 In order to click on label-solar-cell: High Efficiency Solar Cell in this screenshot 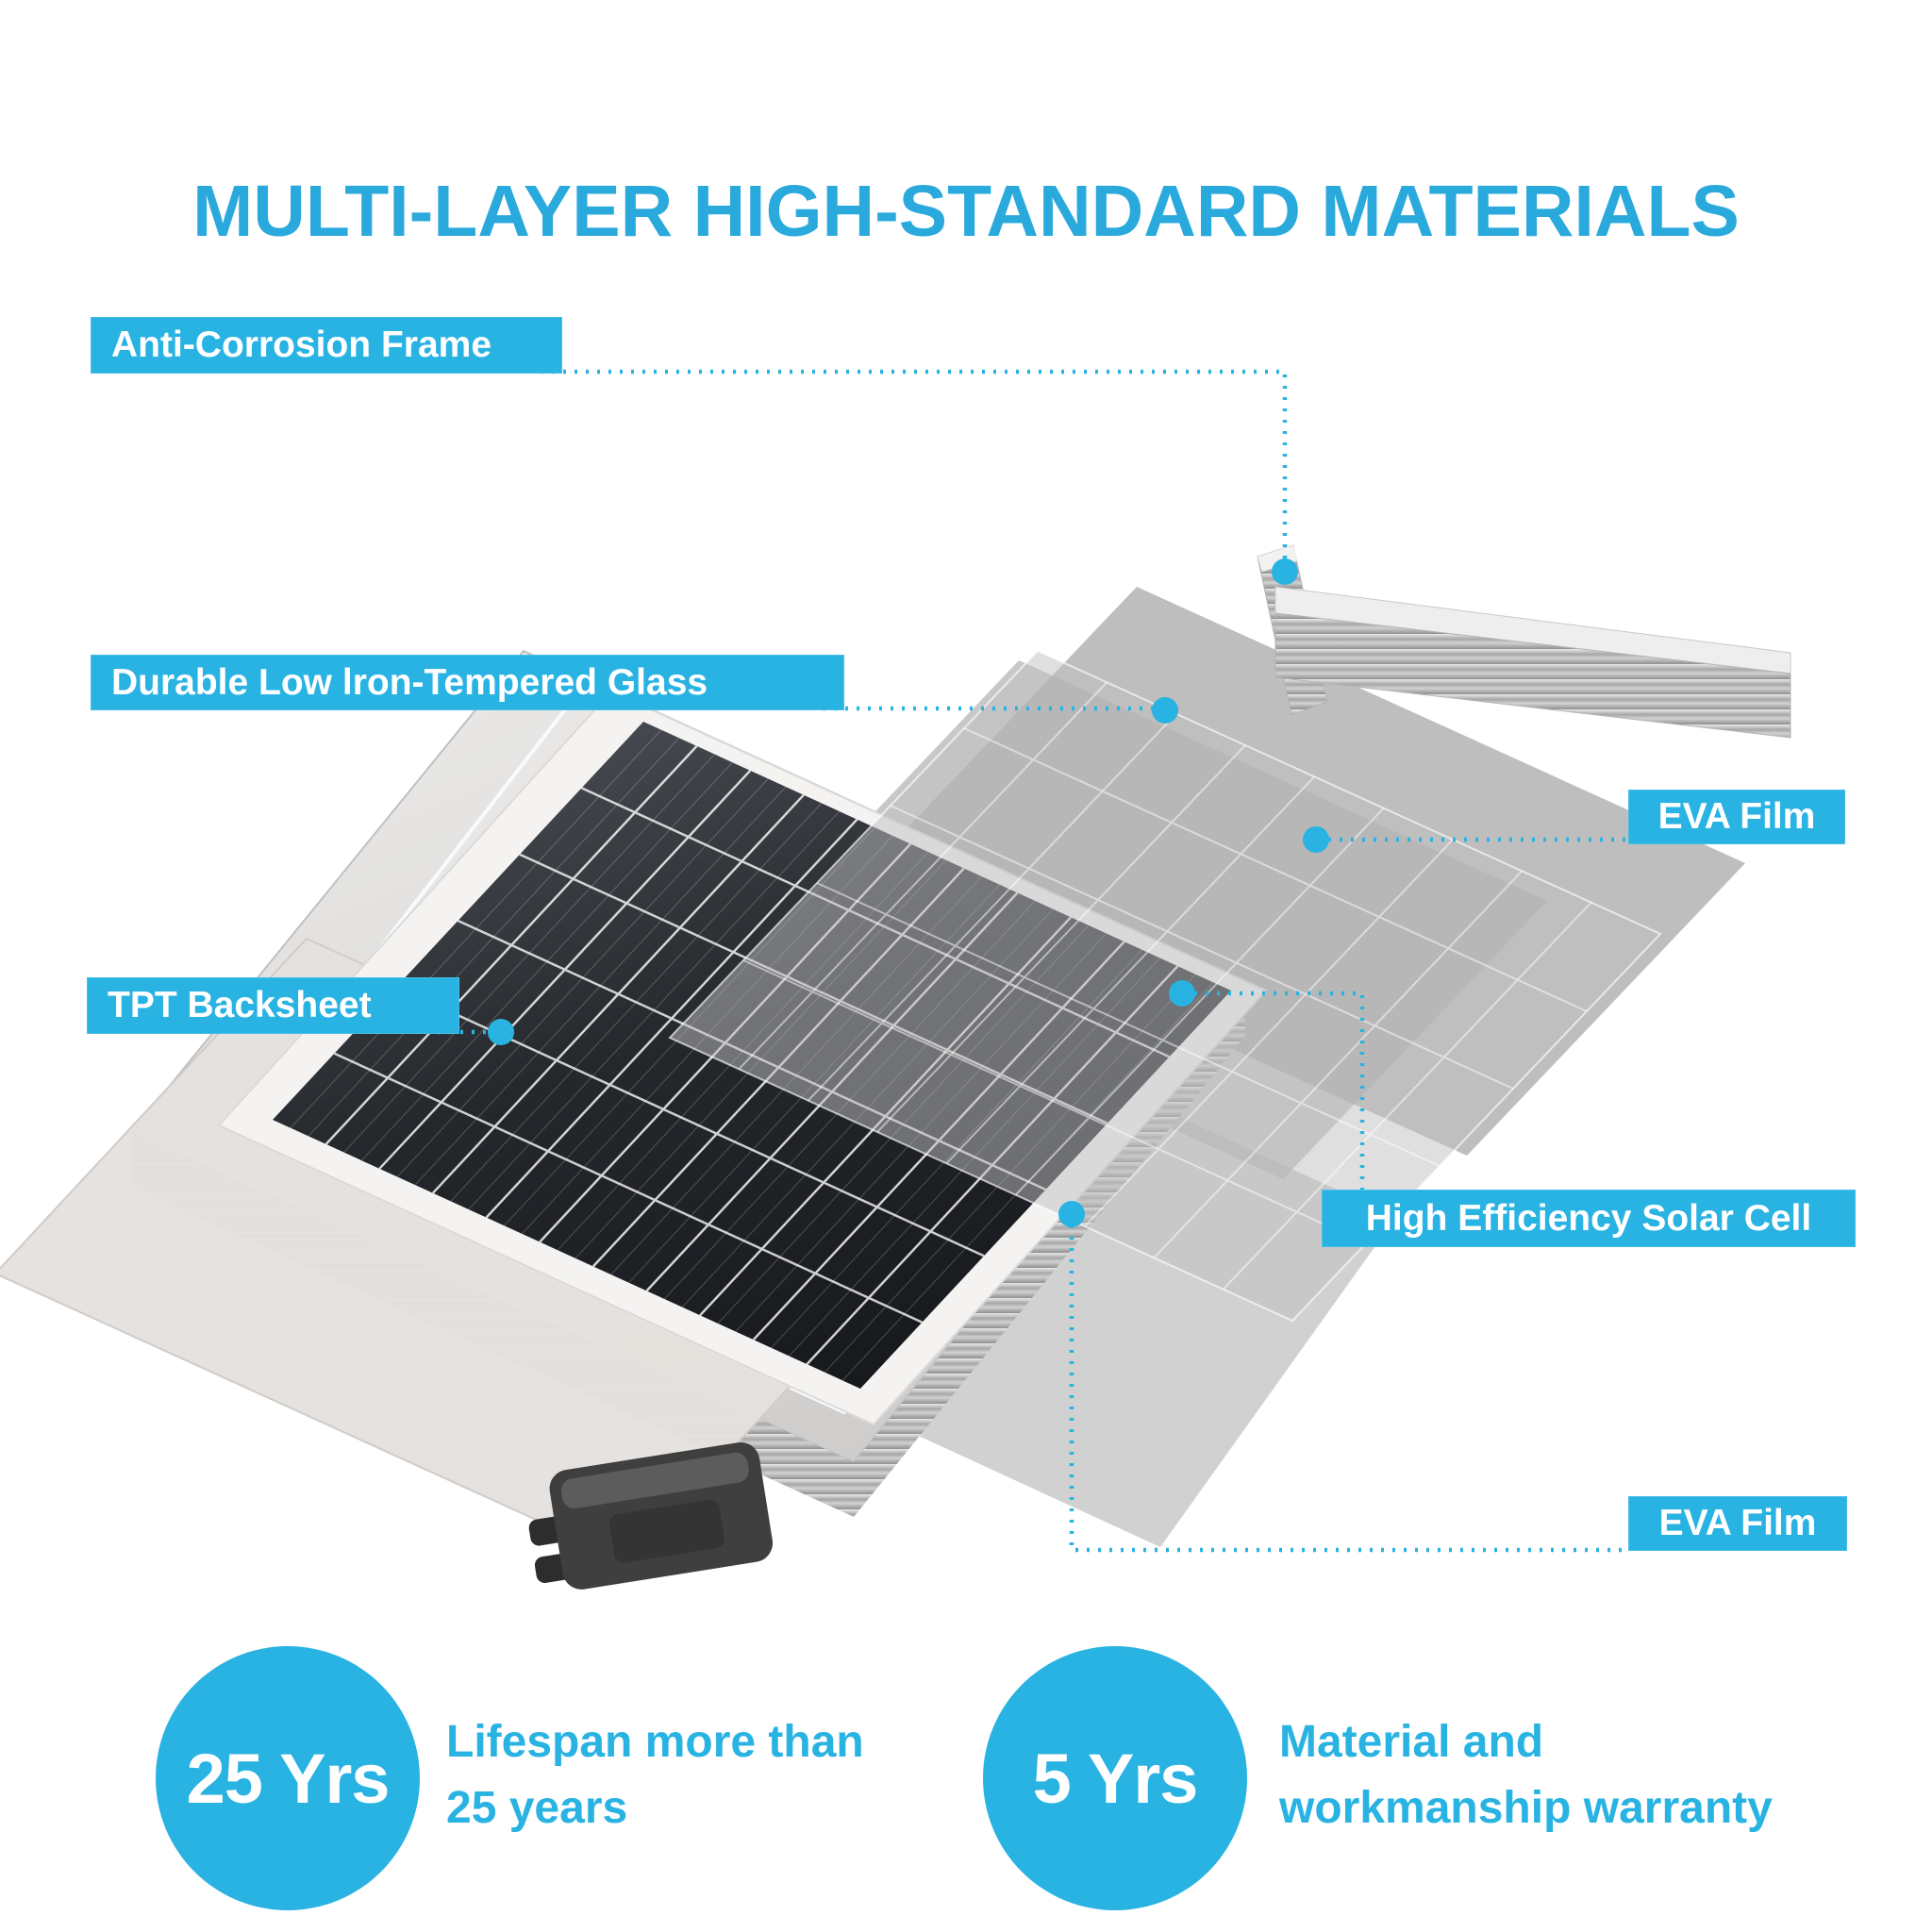, I will do `click(1589, 1218)`.